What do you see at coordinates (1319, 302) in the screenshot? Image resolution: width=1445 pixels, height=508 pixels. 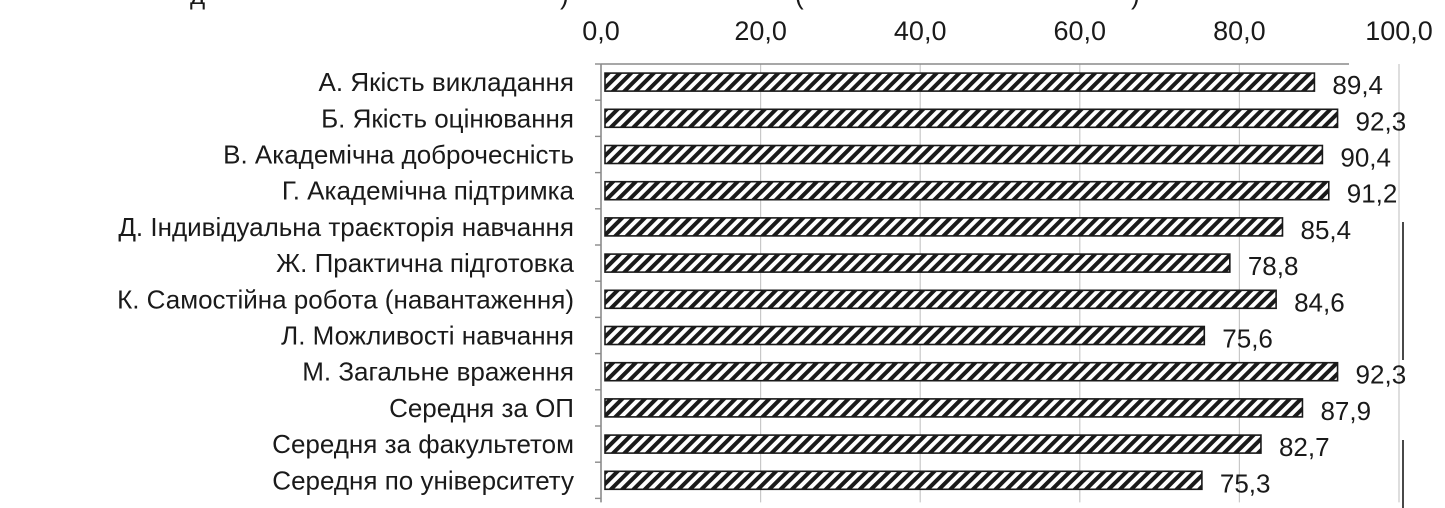 I see `value-label: 84,6` at bounding box center [1319, 302].